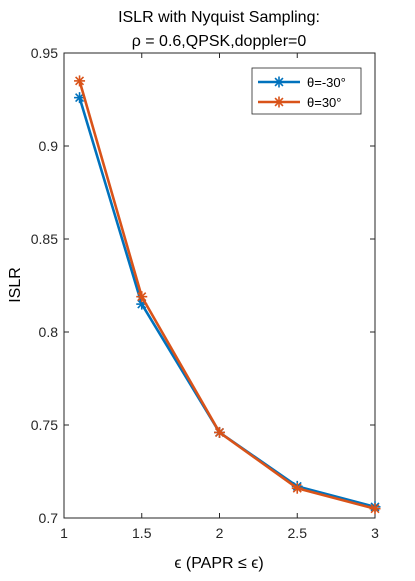 The width and height of the screenshot is (415, 581). I want to click on x-tick-label: 2, so click(220, 533).